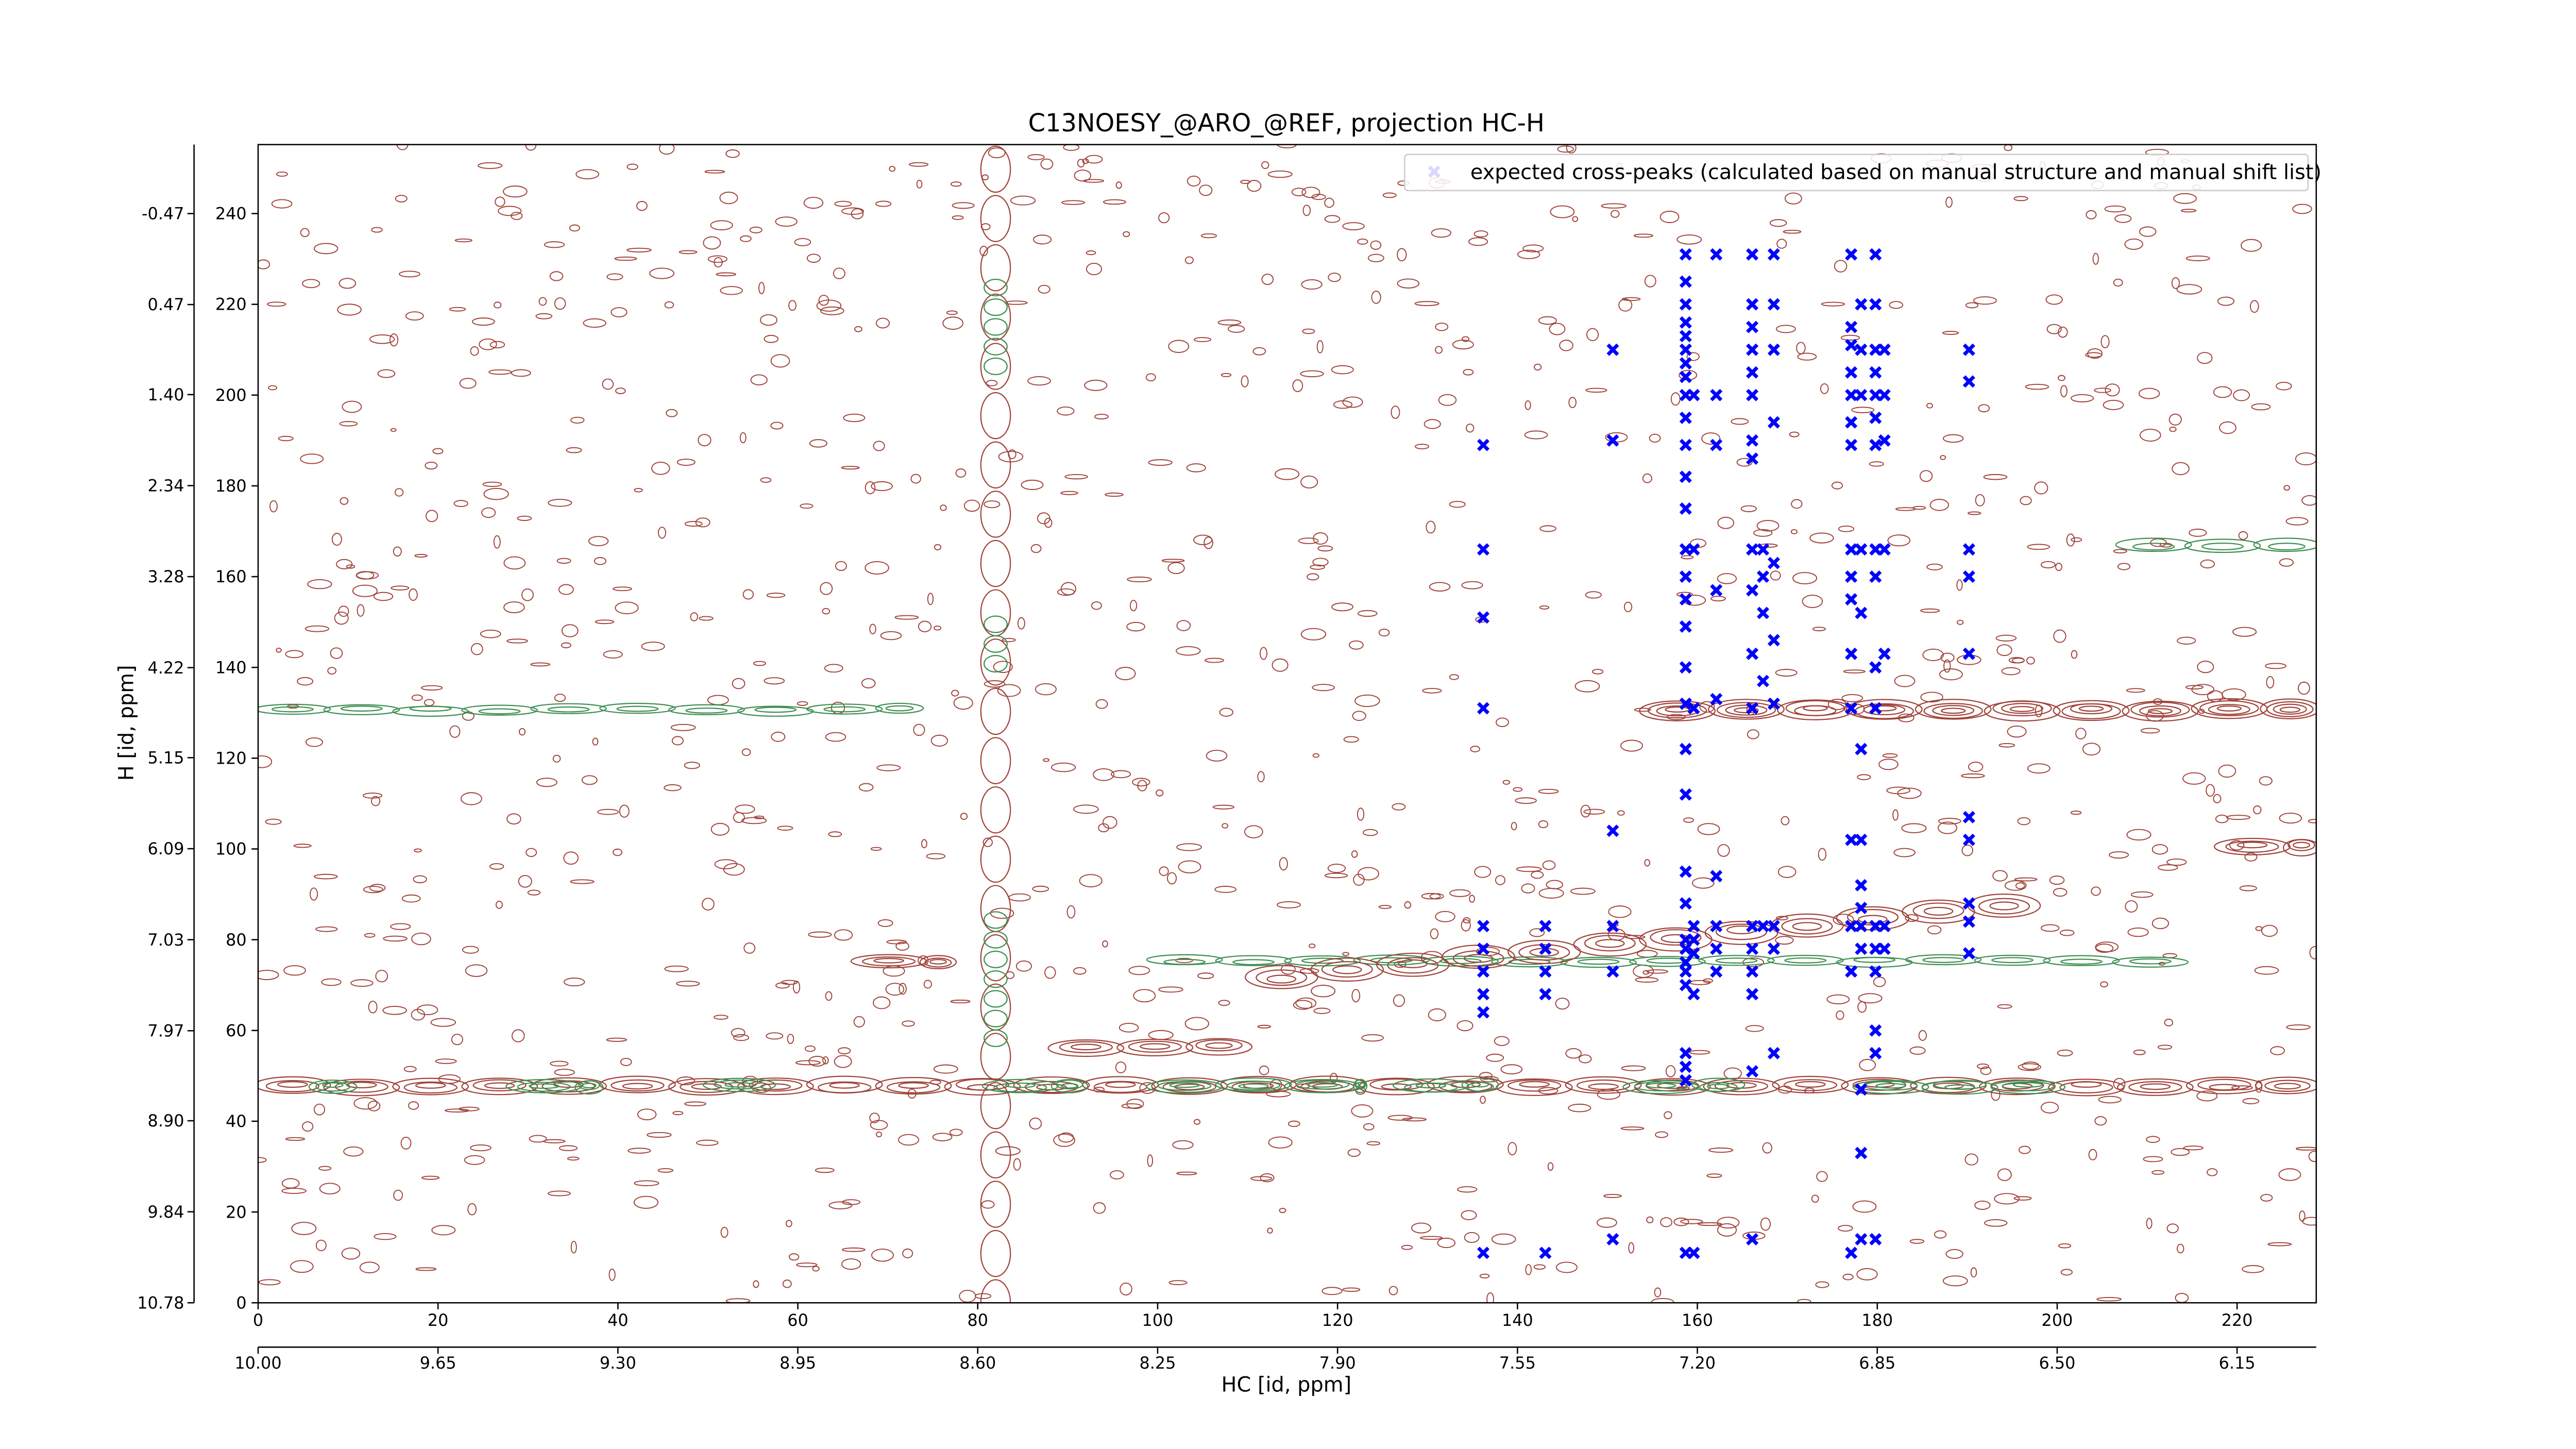 The width and height of the screenshot is (2576, 1449). What do you see at coordinates (160, 1302) in the screenshot?
I see `y2-tick-label: 10.78` at bounding box center [160, 1302].